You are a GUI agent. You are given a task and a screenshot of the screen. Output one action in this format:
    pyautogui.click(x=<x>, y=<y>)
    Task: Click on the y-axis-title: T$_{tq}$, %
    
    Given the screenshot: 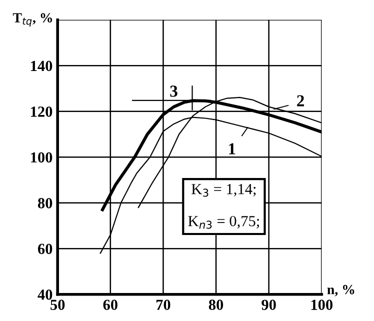 What is the action you would take?
    pyautogui.click(x=32, y=20)
    